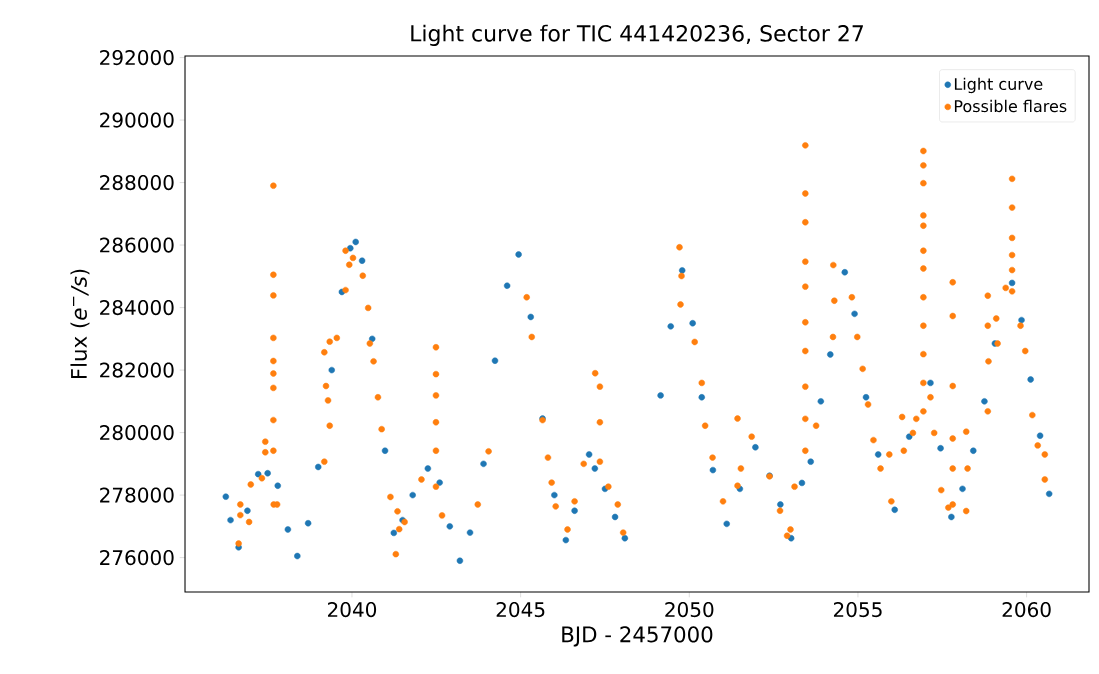 The image size is (1099, 674). What do you see at coordinates (80, 324) in the screenshot?
I see `y-axis-title: Flux (e$^{−}$/s)` at bounding box center [80, 324].